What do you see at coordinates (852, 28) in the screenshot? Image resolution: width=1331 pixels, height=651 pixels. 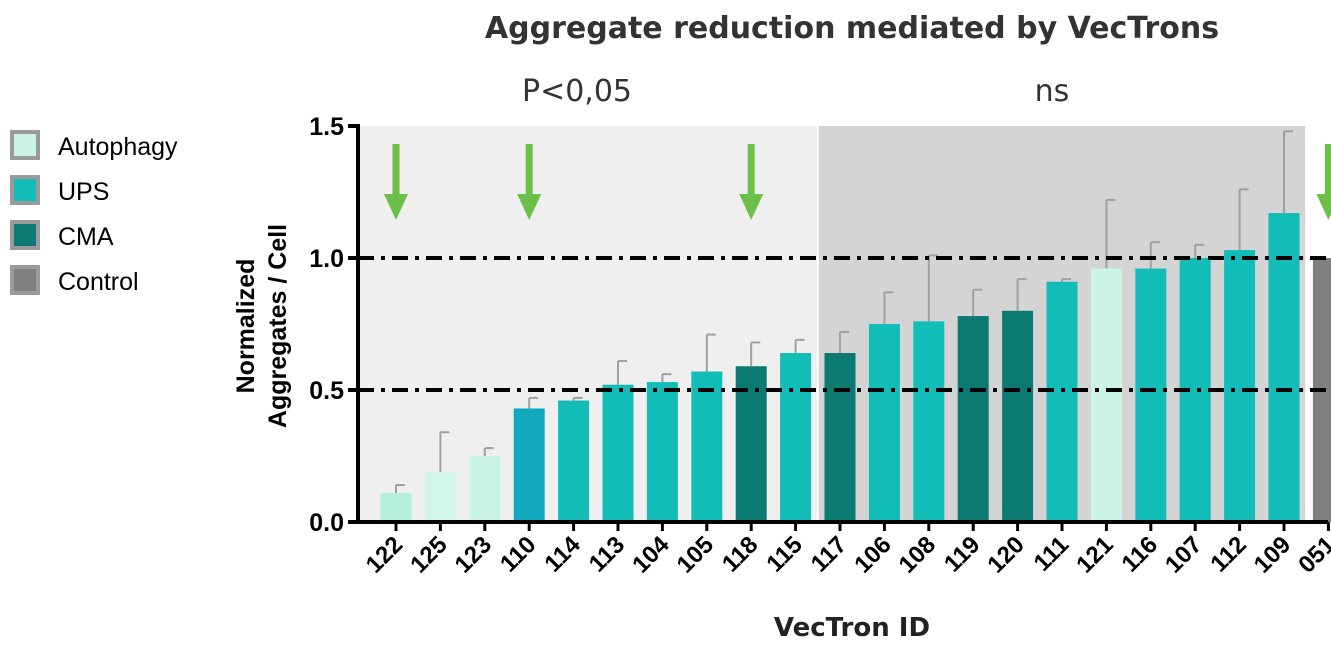 I see `chart-title: Aggregate reduction mediated by VecTrons` at bounding box center [852, 28].